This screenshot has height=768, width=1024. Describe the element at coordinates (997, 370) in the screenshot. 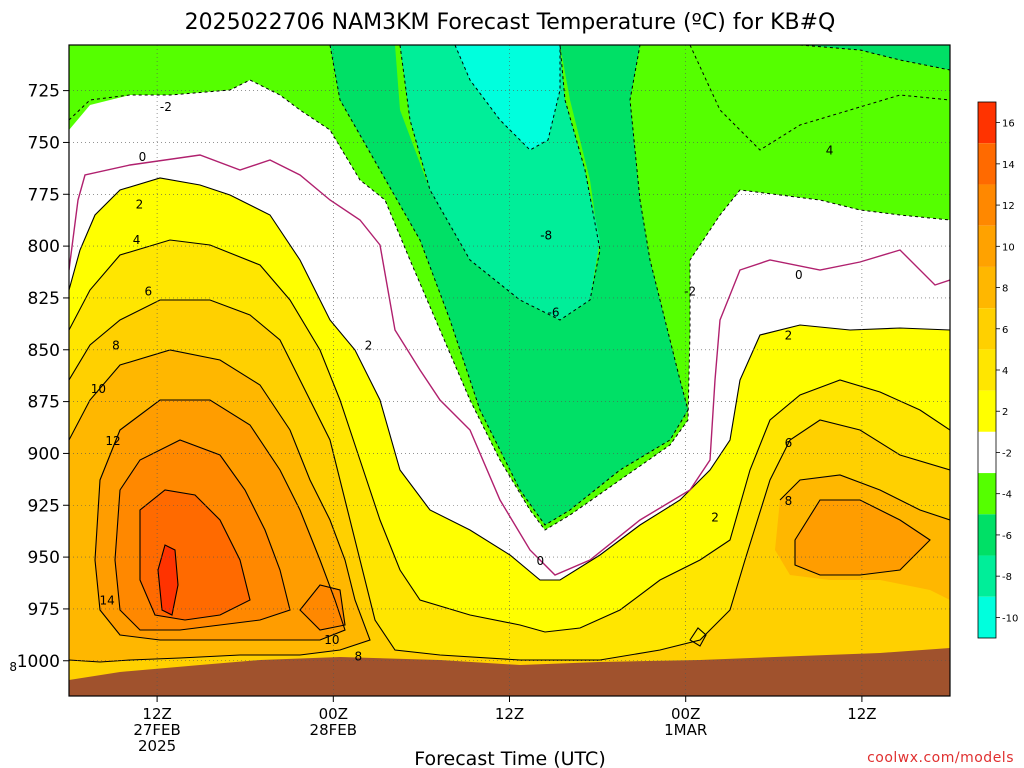

I see `colorbar: 16 14 12 10 8 6 4 2 -2 -4 -6 -8 -10` at that location.